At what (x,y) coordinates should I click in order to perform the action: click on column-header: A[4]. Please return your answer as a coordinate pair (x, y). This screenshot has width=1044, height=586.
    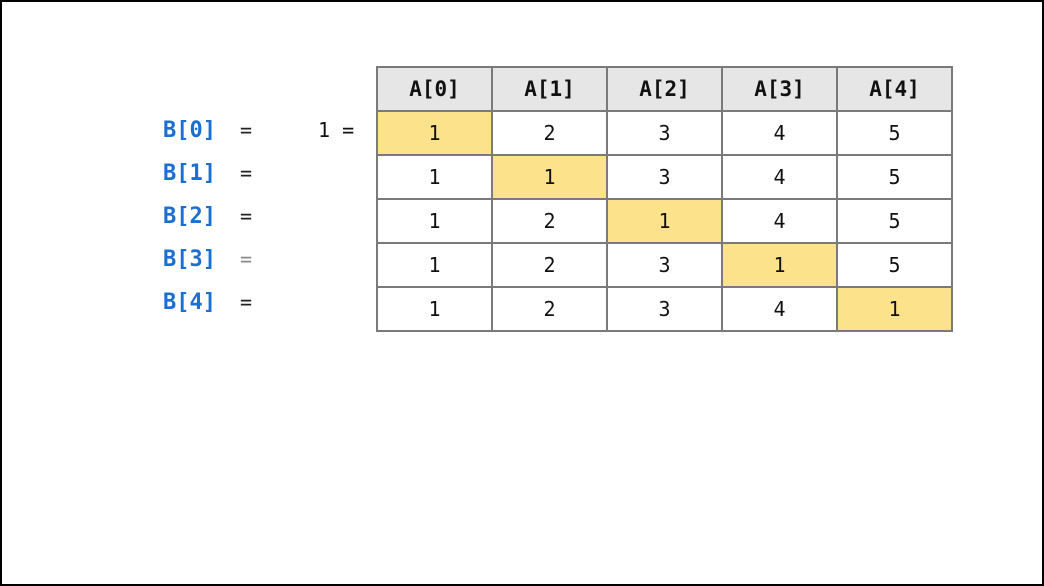
    Looking at the image, I should click on (894, 89).